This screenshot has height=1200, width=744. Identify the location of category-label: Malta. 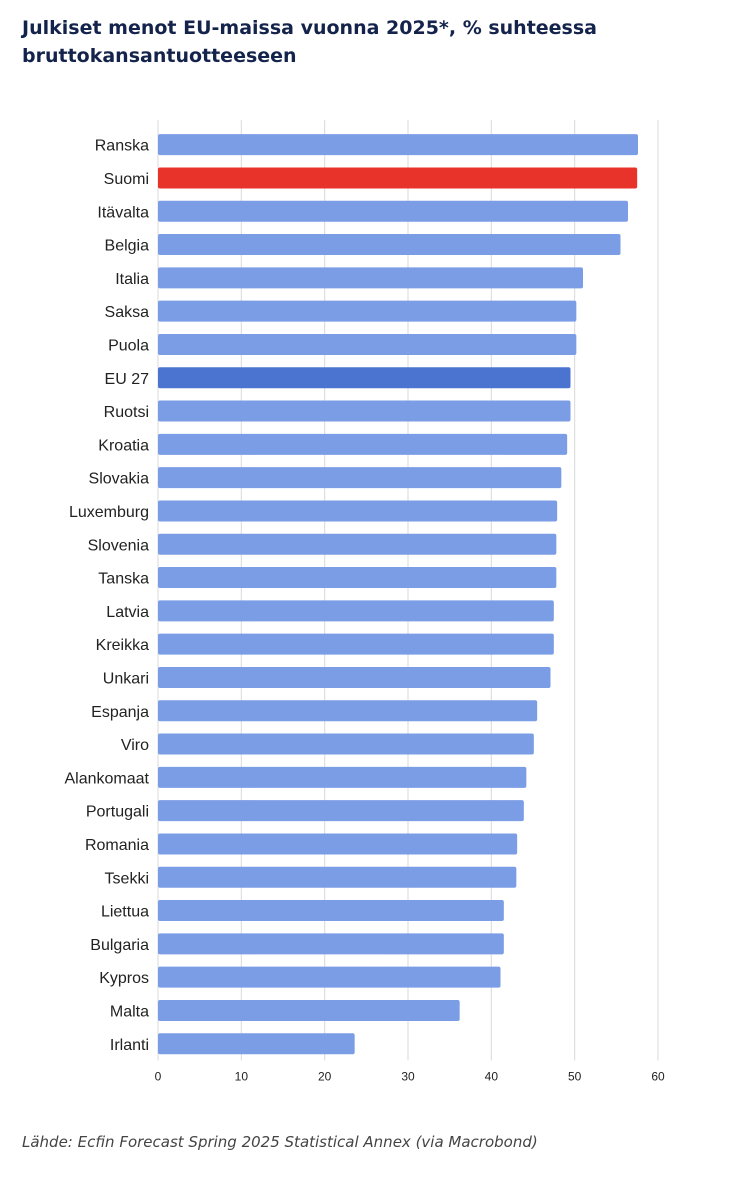
(129, 1011).